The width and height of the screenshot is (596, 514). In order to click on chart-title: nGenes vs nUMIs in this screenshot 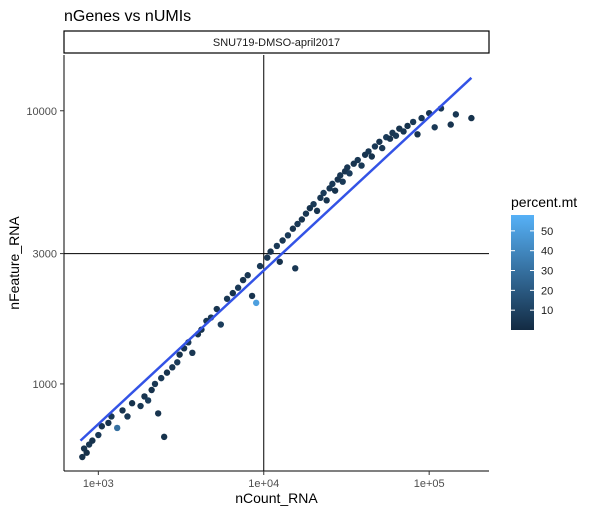, I will do `click(127, 16)`.